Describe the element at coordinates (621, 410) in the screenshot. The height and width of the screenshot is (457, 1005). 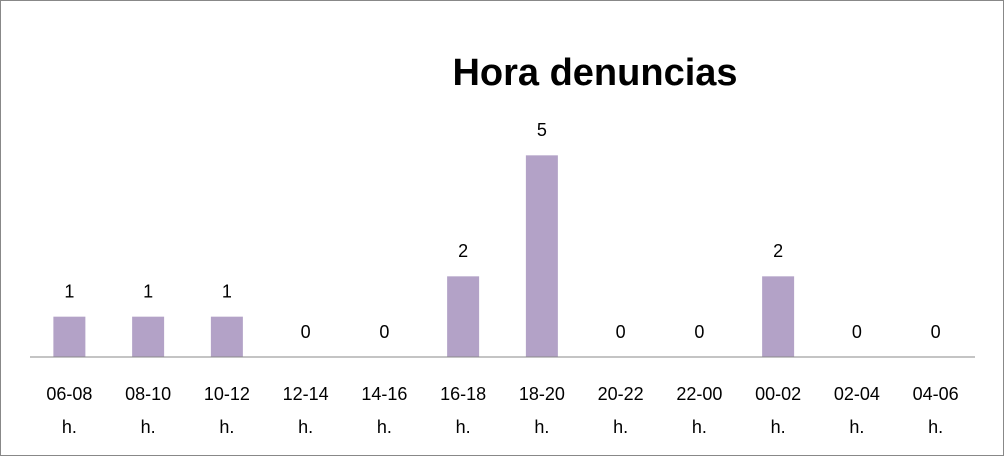
I see `x-tick-label: 20-22 h.` at that location.